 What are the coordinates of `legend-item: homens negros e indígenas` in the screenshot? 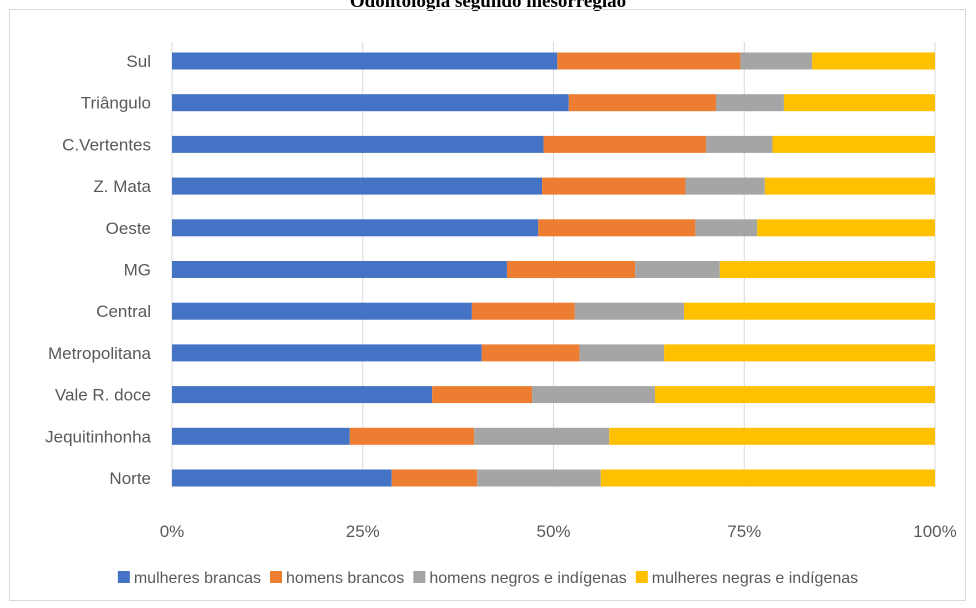 It's located at (520, 578).